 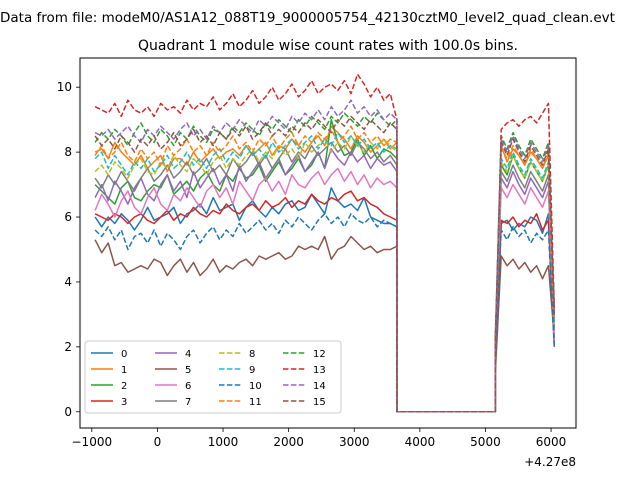 I want to click on legend-label-1: 1, so click(x=124, y=370).